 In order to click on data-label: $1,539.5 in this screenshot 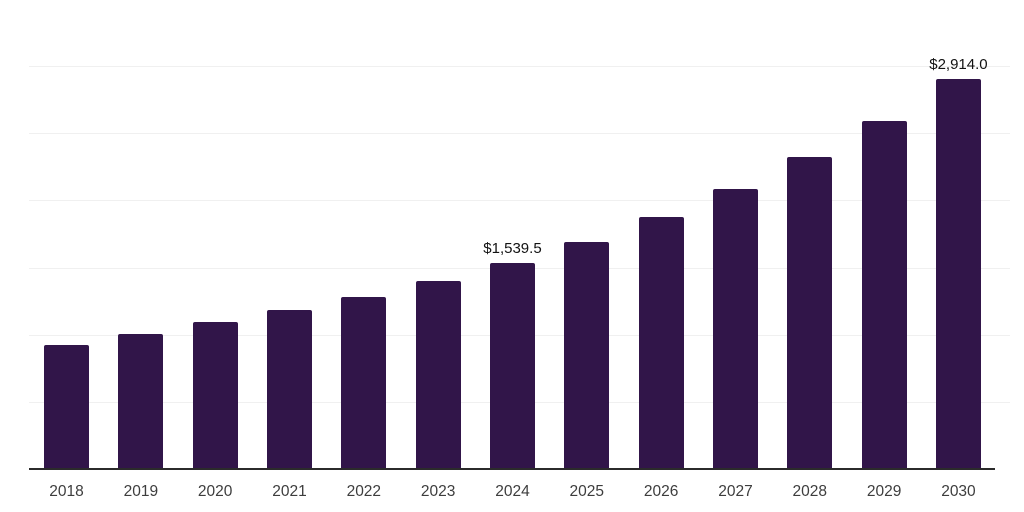, I will do `click(512, 249)`.